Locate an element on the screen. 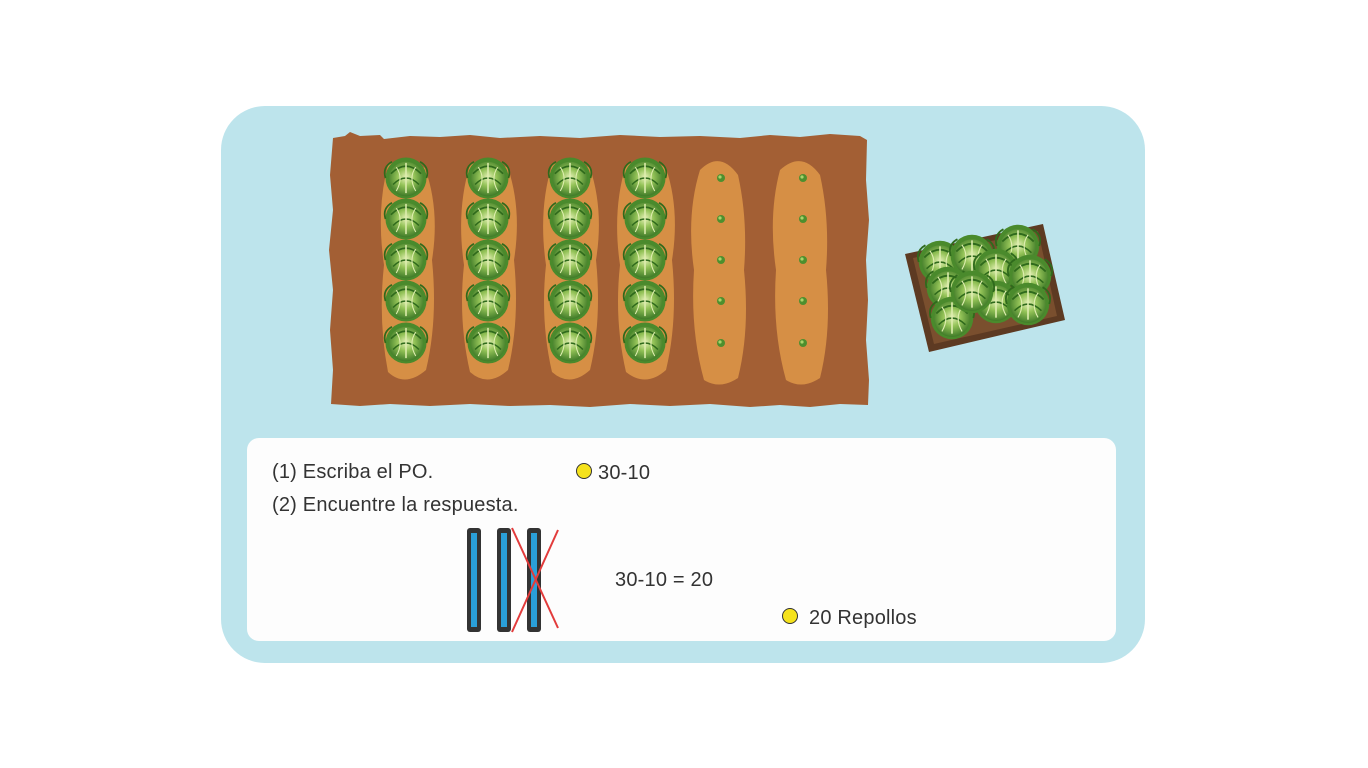 This screenshot has width=1368, height=768. equation-answer: 30-10 = 20 is located at coordinates (664, 580).